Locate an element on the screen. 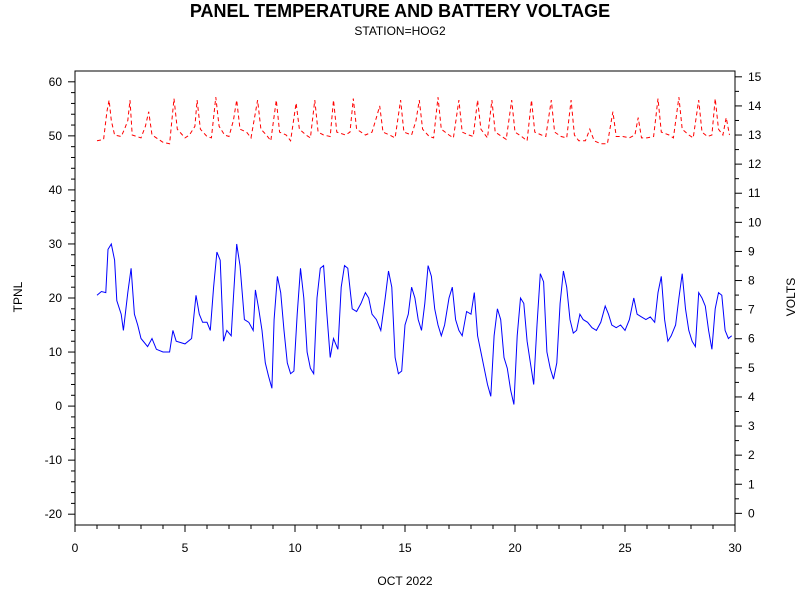 This screenshot has height=600, width=800. y-left-tick-label: 10 is located at coordinates (56, 352).